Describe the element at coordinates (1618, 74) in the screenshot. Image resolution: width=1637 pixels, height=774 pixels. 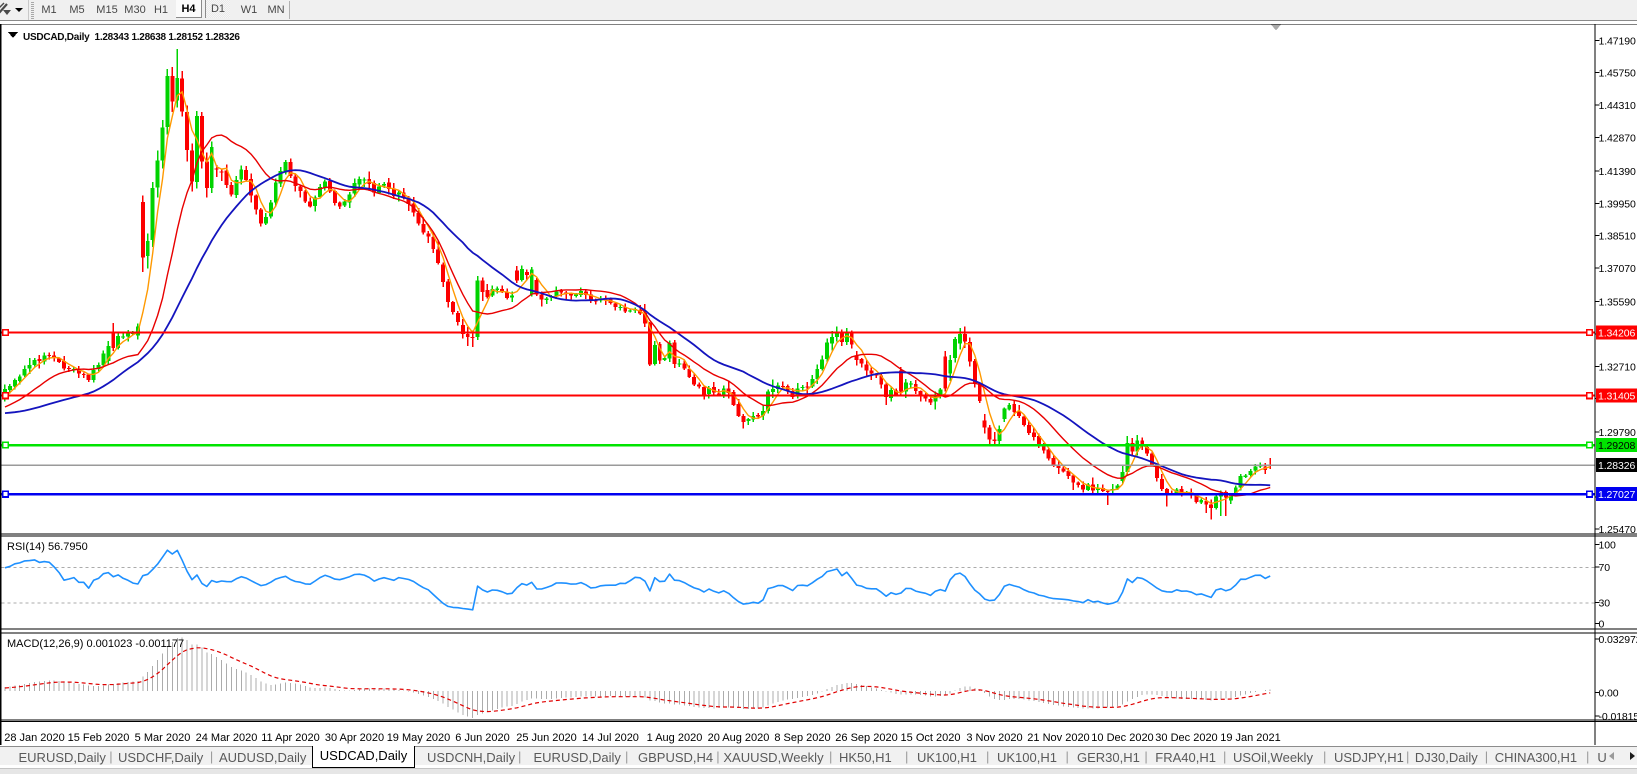
I see `svg-text: 1.45750` at that location.